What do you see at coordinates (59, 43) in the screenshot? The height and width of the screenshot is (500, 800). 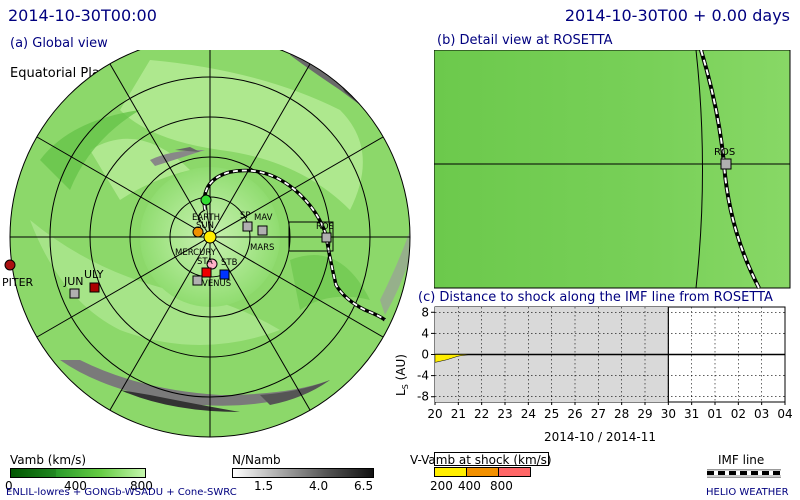 I see `panel-a-title: (a) Global view` at bounding box center [59, 43].